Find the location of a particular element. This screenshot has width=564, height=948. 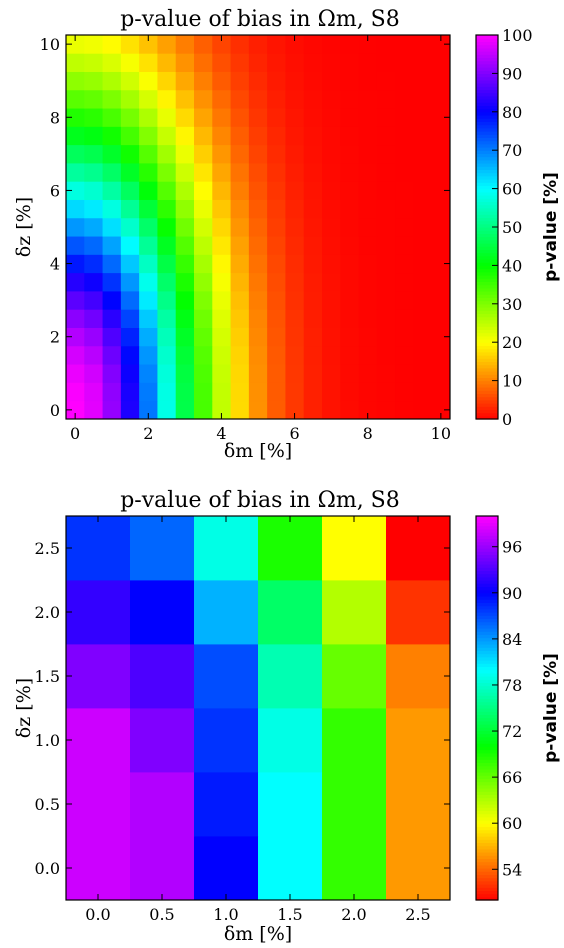

chart1-y-label: δz [%] is located at coordinates (24, 227).